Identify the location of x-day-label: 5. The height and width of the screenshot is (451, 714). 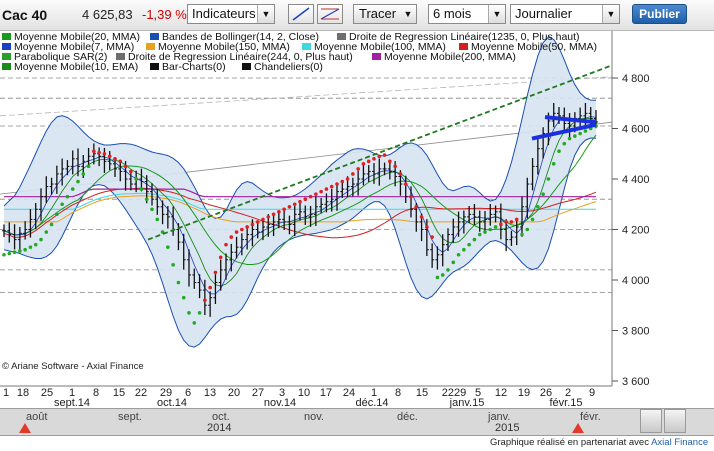
(478, 393).